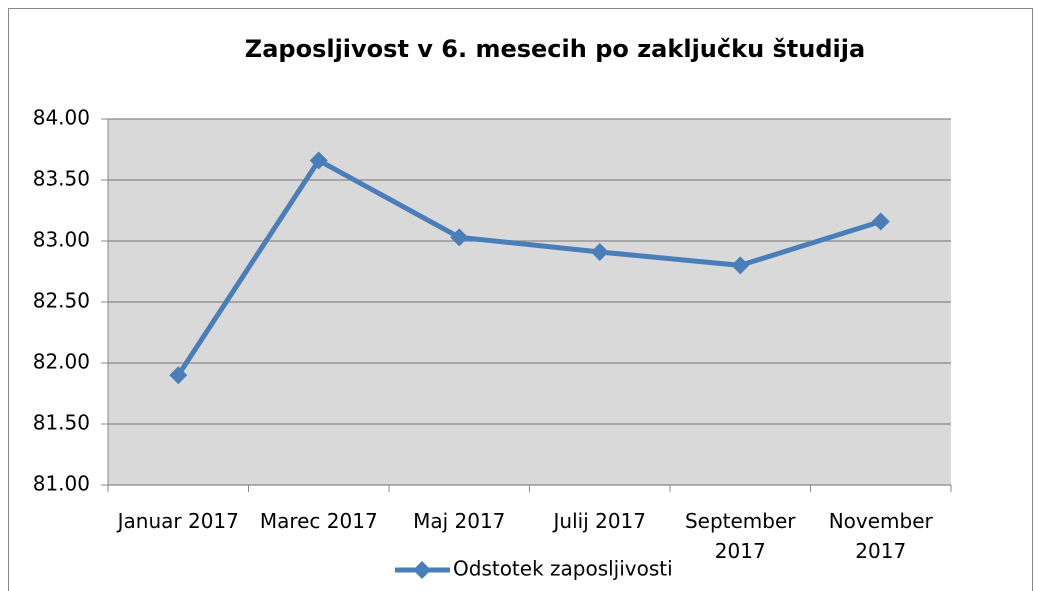 The image size is (1041, 591). What do you see at coordinates (600, 521) in the screenshot?
I see `x-tick-label: Julij 2017` at bounding box center [600, 521].